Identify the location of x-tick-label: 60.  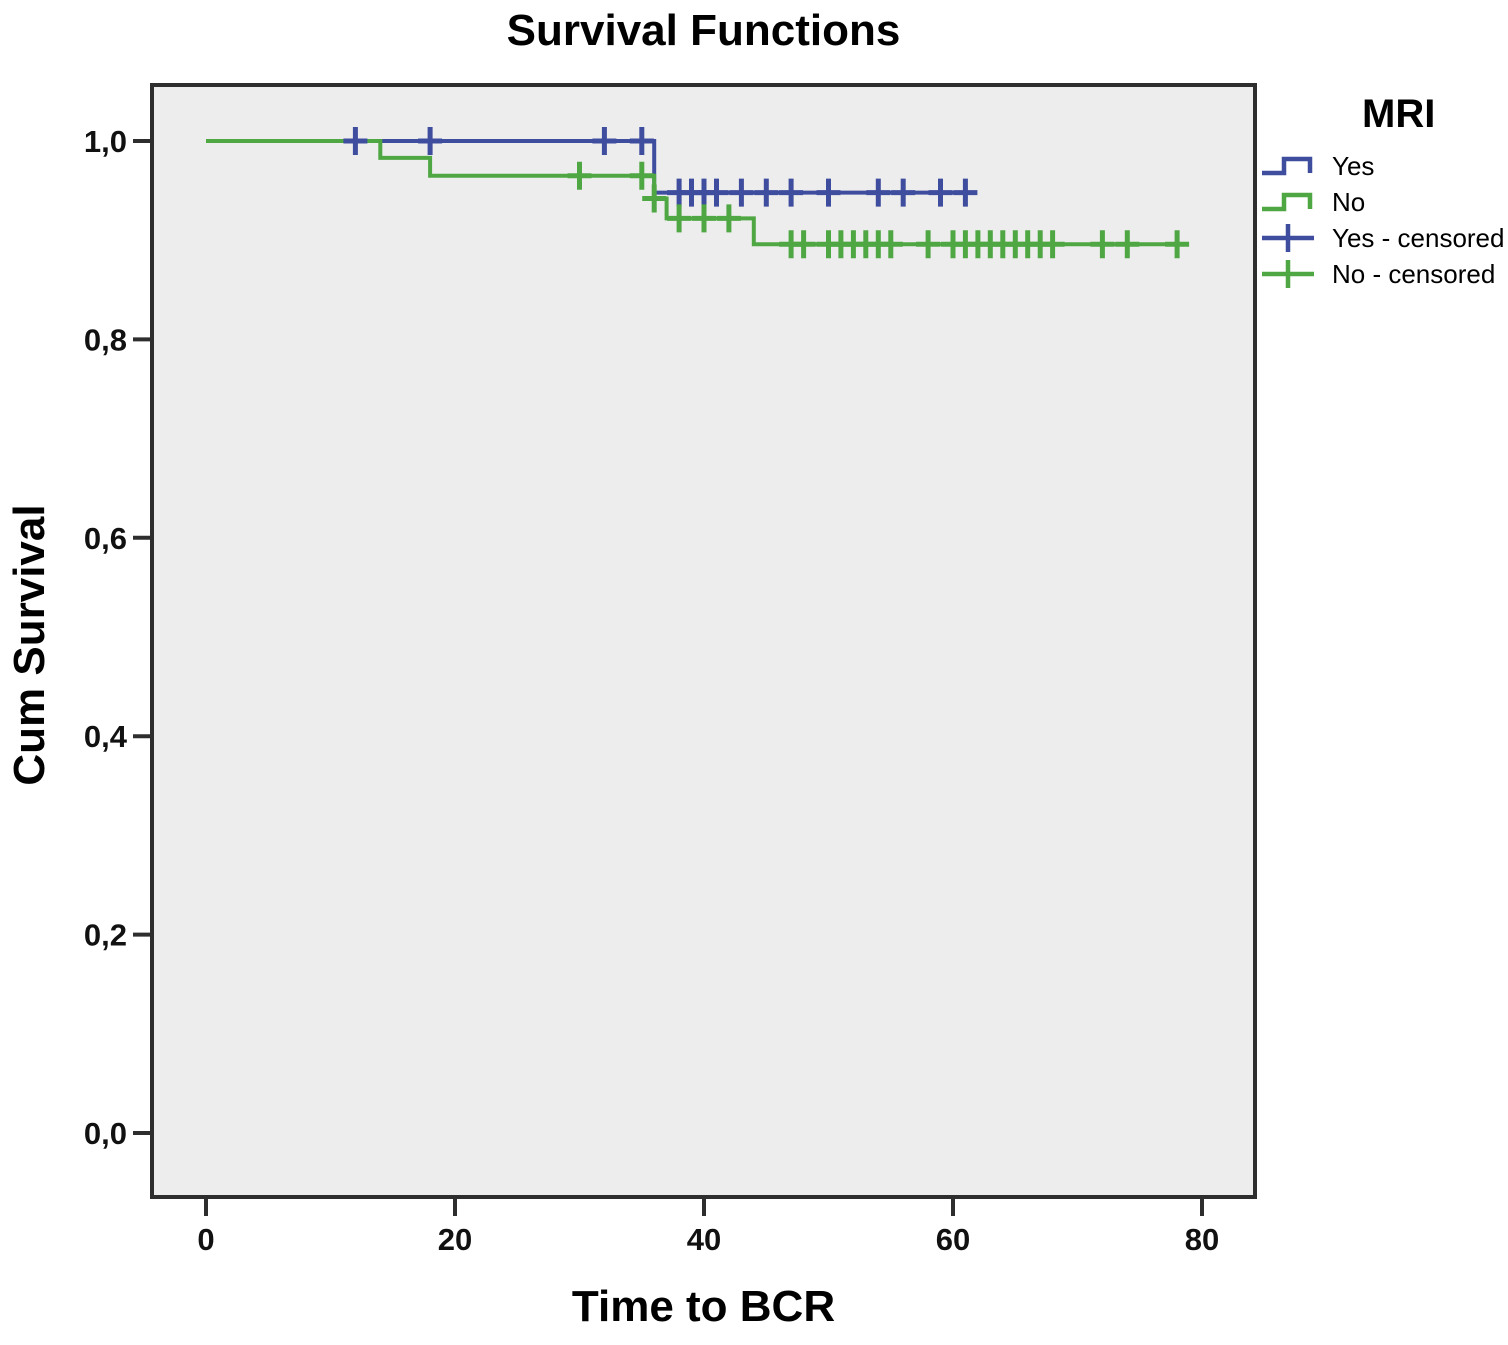
(953, 1239).